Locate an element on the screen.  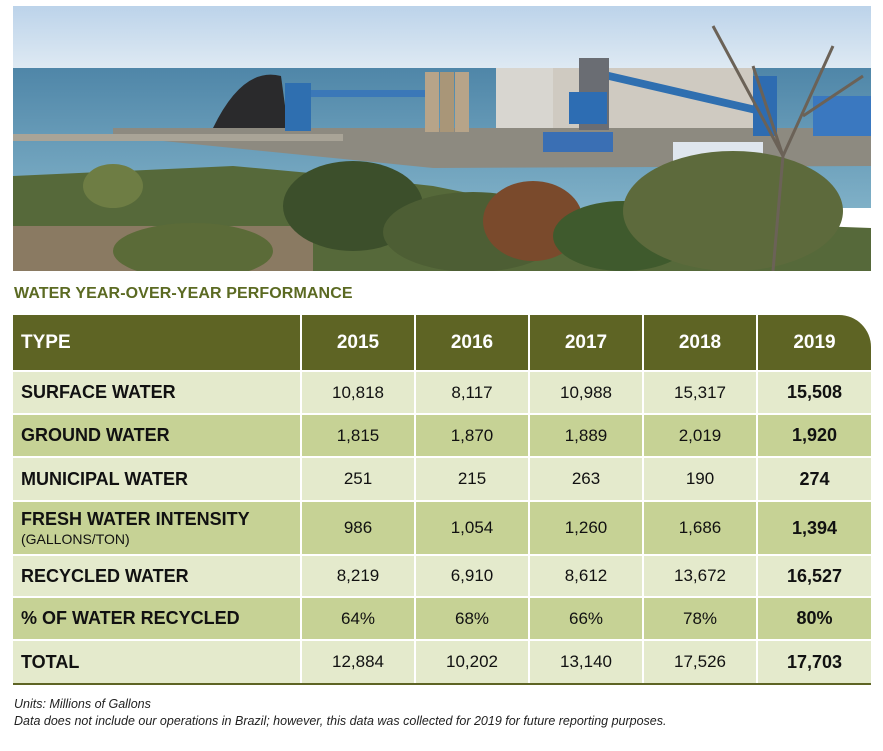
table-cell: 190 is located at coordinates (700, 478).